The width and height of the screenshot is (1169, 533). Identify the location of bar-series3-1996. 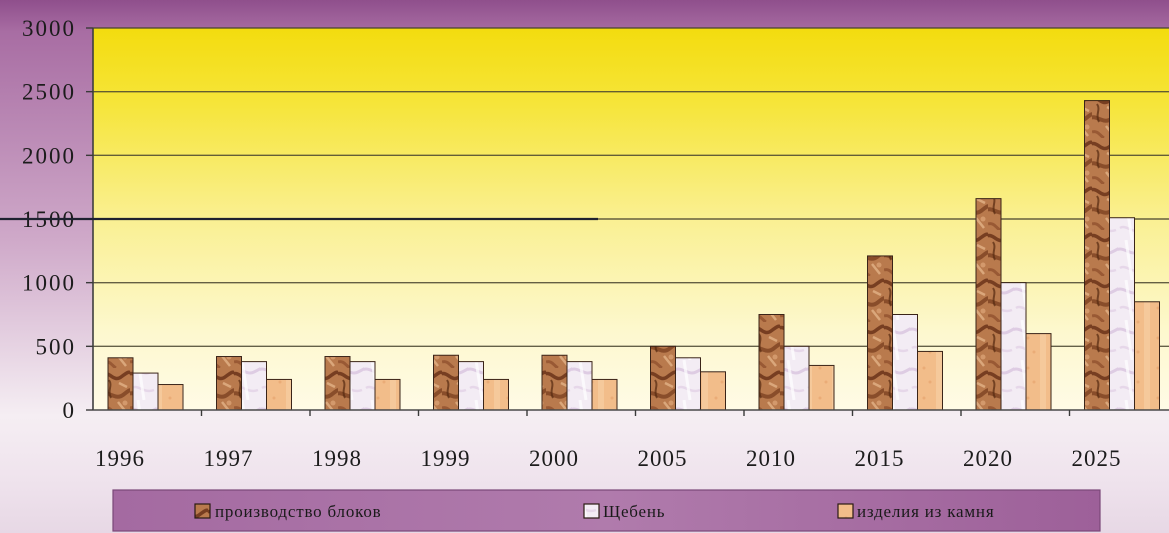
(170, 397).